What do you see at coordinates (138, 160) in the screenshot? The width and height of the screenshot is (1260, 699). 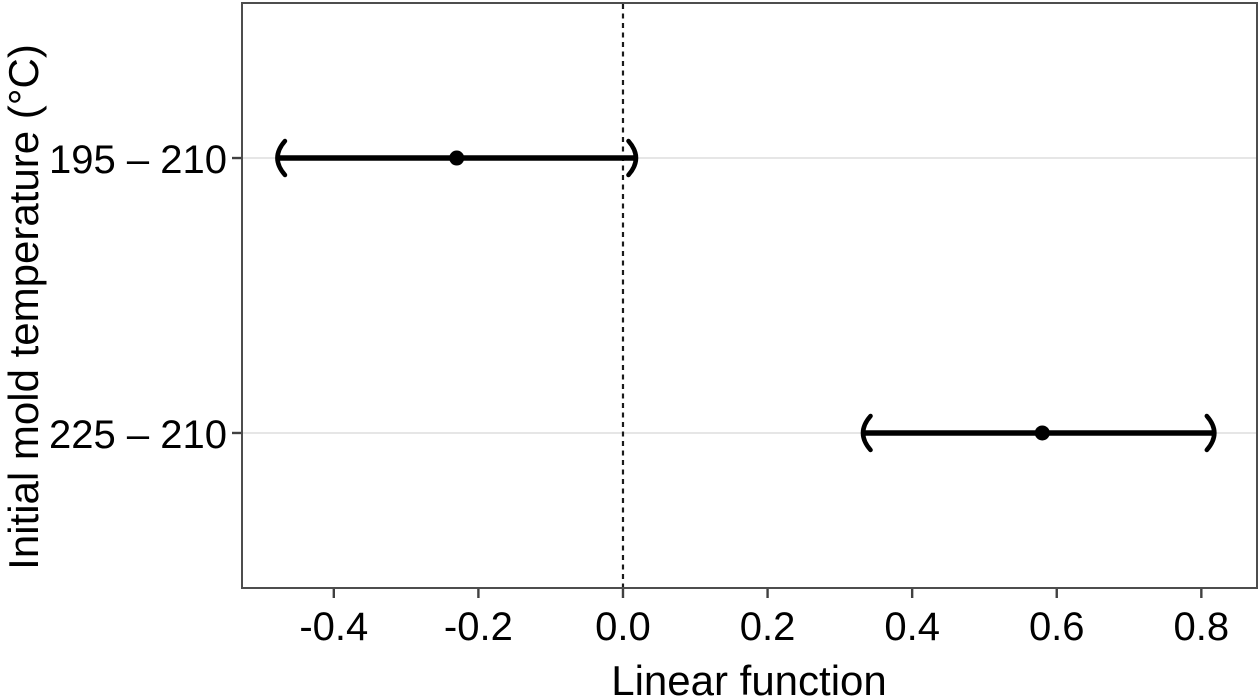 I see `y-category-label: 195 – 210` at bounding box center [138, 160].